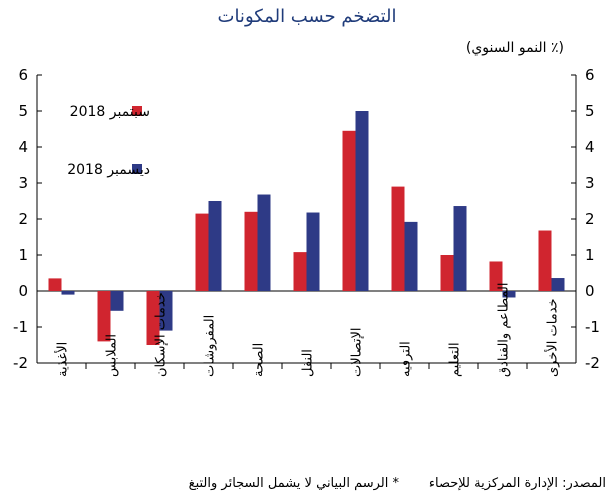 The width and height of the screenshot is (614, 500). Describe the element at coordinates (23, 291) in the screenshot. I see `y-tick-label-left: 0` at that location.